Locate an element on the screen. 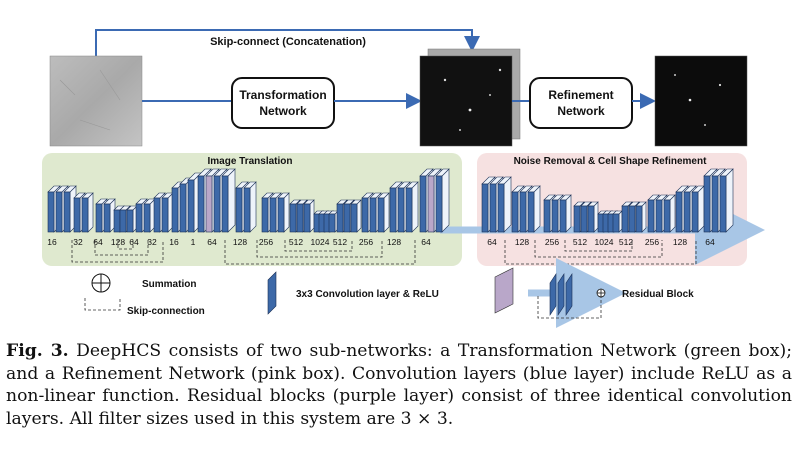 The height and width of the screenshot is (451, 798). translation-layers is located at coordinates (248, 200).